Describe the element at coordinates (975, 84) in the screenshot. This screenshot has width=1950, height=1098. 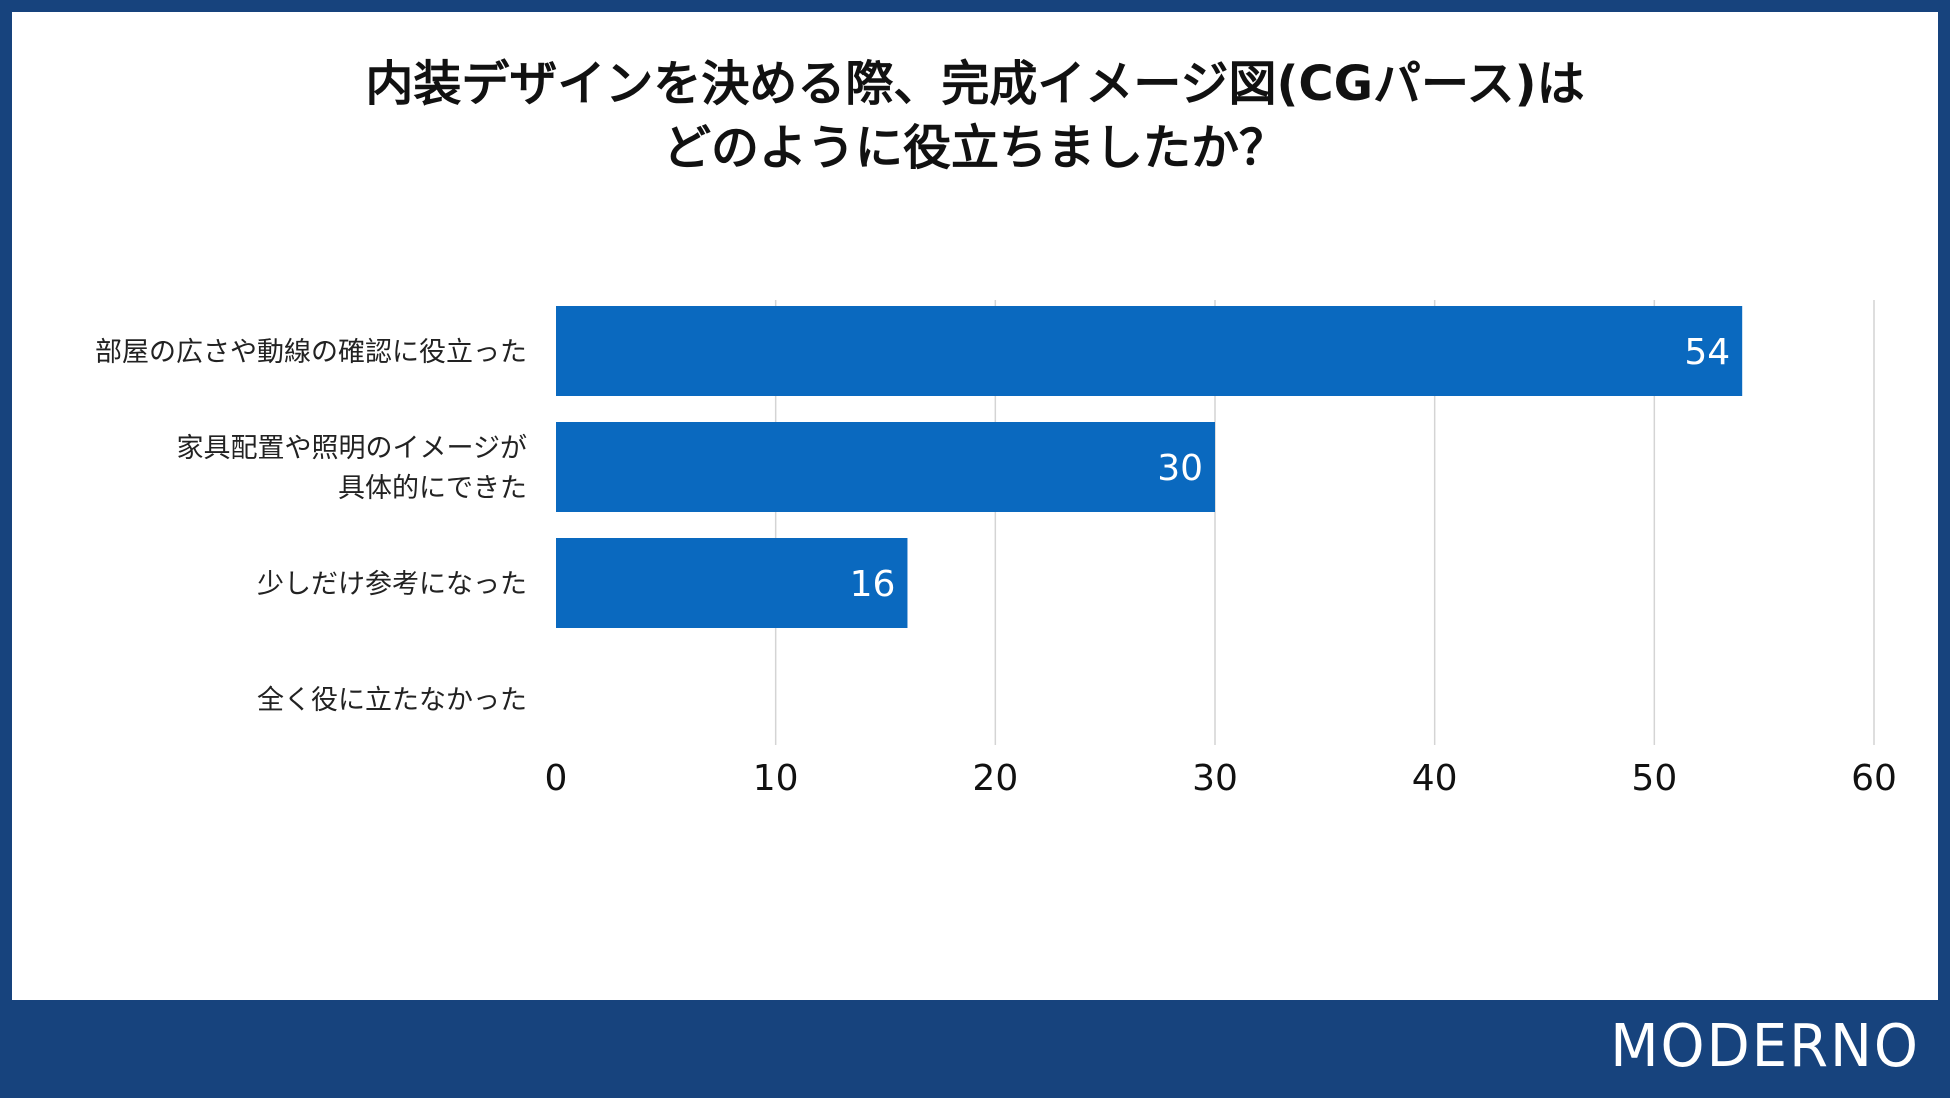
I see `title-line-1: 内装デザインを決める際、完成イメージ図(CGパース)は` at that location.